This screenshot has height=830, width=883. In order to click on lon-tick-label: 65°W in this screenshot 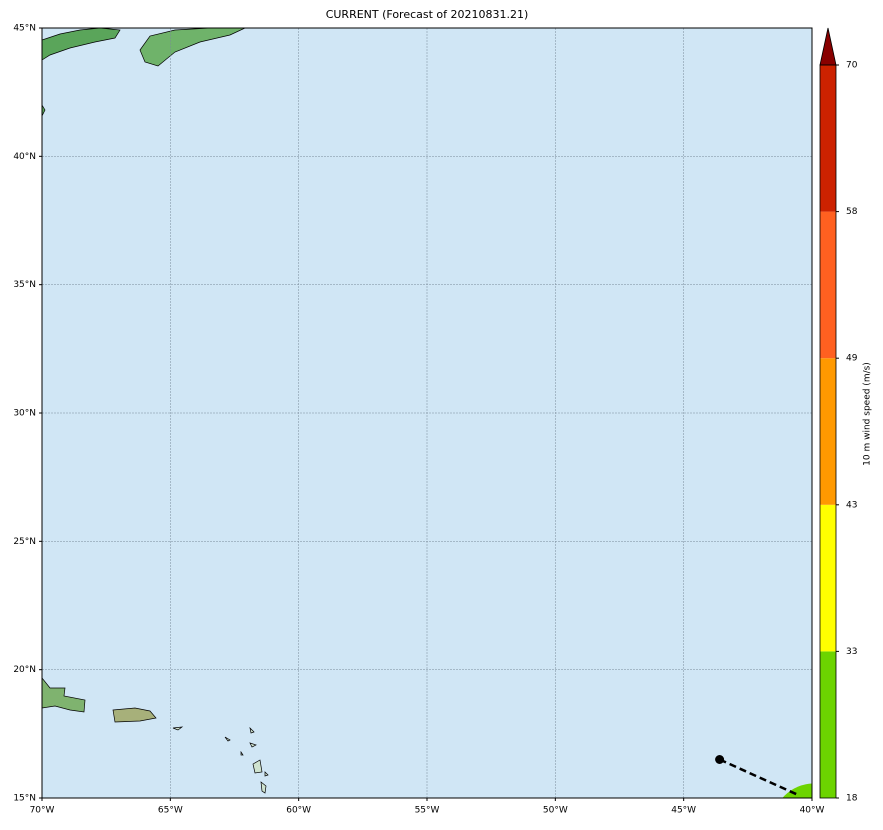, I will do `click(170, 811)`.